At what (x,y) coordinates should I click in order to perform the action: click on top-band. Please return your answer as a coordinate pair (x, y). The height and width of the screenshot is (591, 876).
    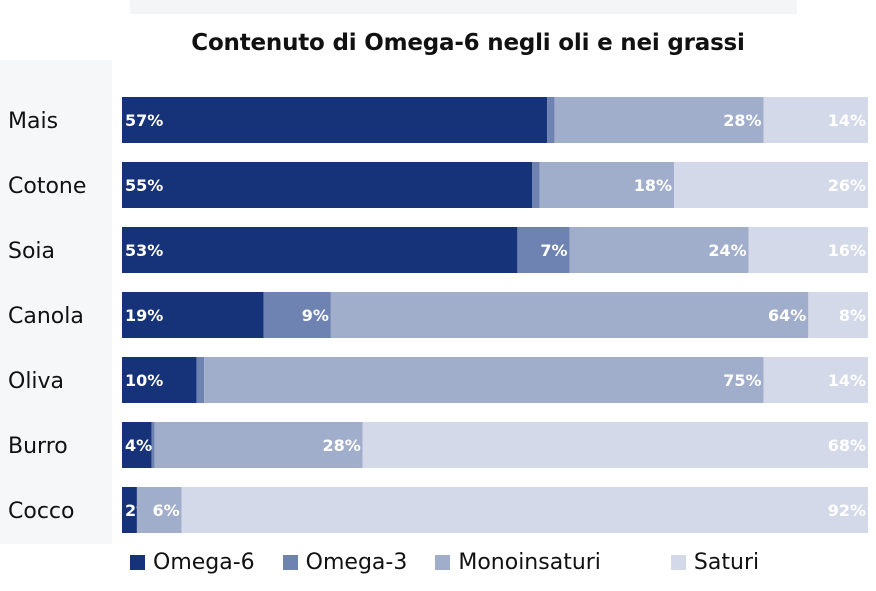
    Looking at the image, I should click on (463, 7).